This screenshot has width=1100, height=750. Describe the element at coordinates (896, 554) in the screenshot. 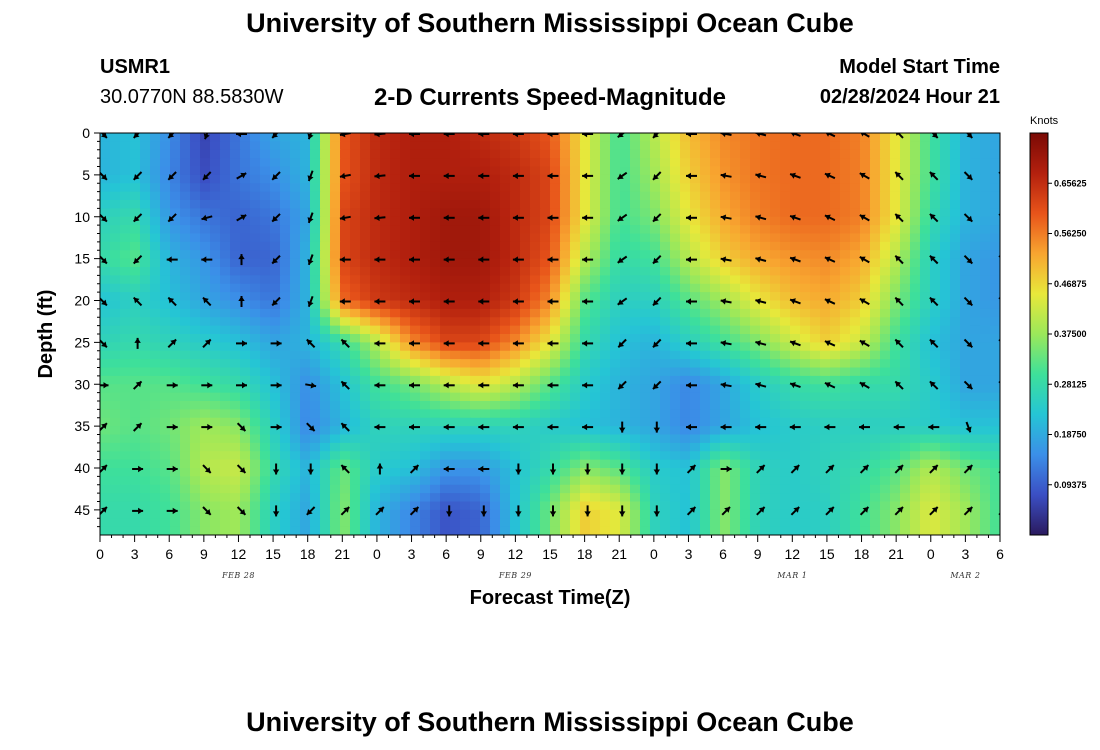

I see `x-tick-label: 21` at that location.